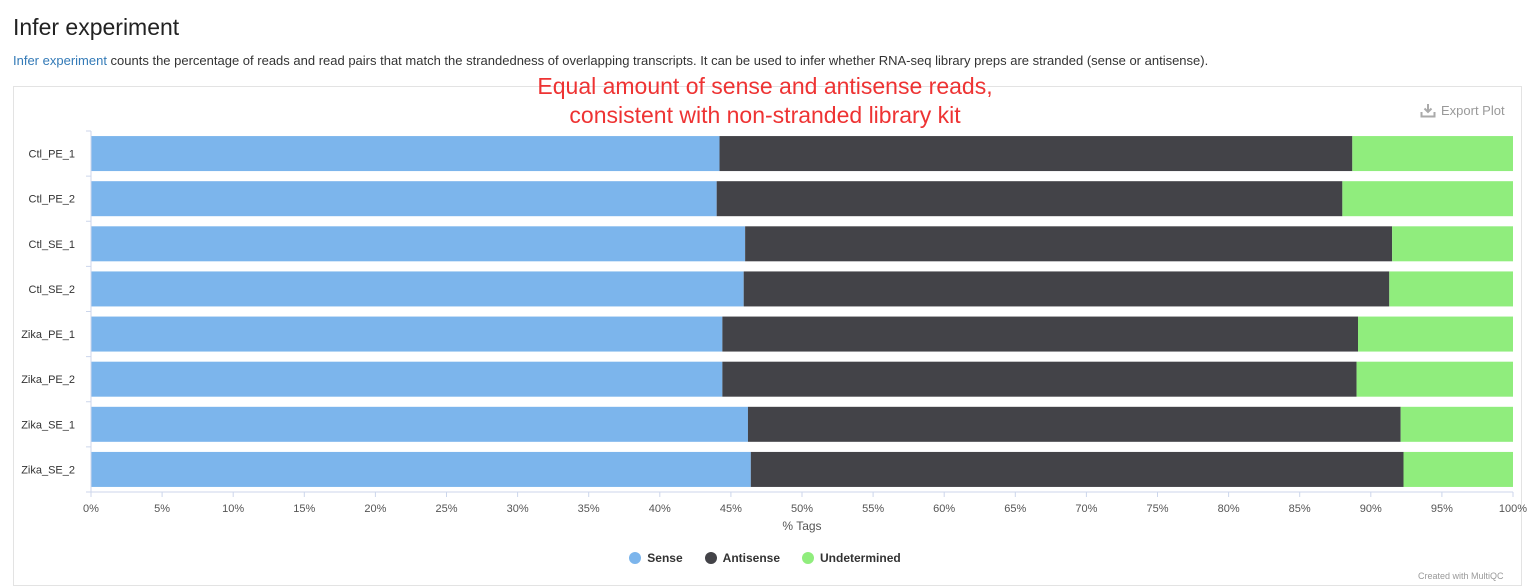 This screenshot has height=586, width=1530. What do you see at coordinates (660, 509) in the screenshot?
I see `x-tick-label: 40%` at bounding box center [660, 509].